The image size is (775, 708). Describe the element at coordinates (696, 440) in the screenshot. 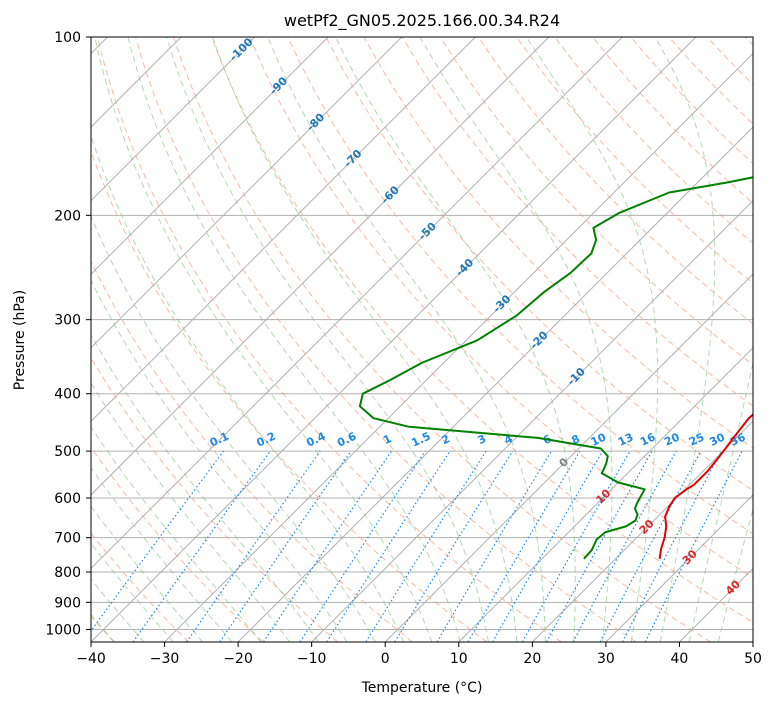

I see `mixing-ratio-label: 25` at that location.